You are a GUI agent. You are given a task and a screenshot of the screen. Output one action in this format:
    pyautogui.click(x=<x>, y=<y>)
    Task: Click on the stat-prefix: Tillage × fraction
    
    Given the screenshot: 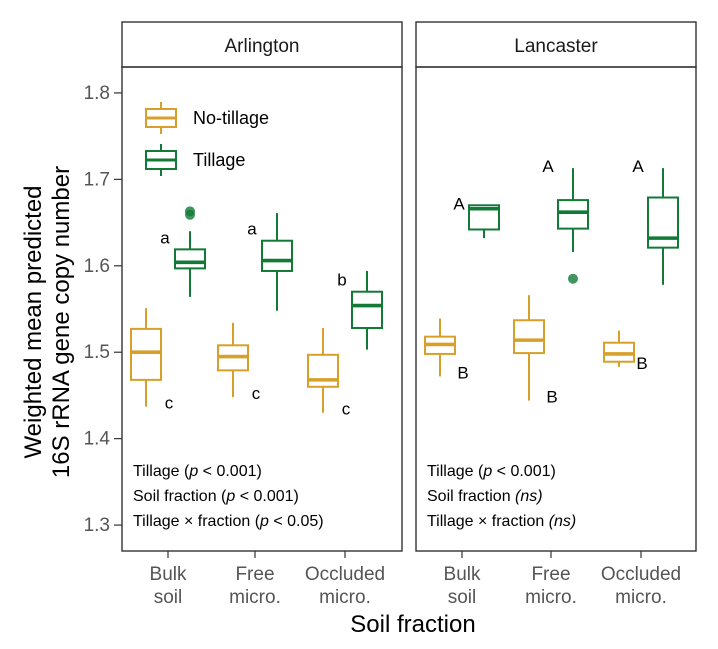 What is the action you would take?
    pyautogui.click(x=488, y=521)
    